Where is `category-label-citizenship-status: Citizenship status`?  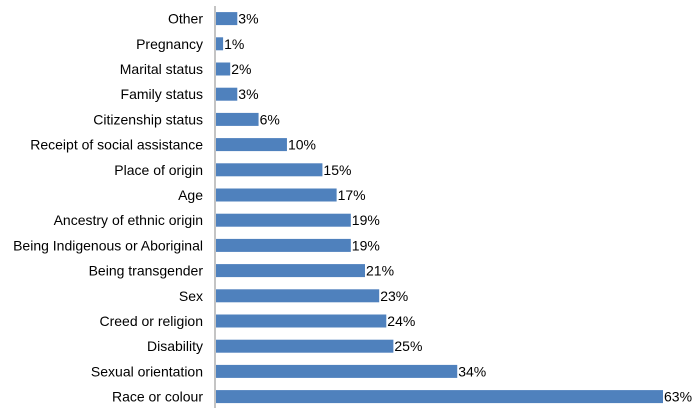 category-label-citizenship-status: Citizenship status is located at coordinates (148, 119).